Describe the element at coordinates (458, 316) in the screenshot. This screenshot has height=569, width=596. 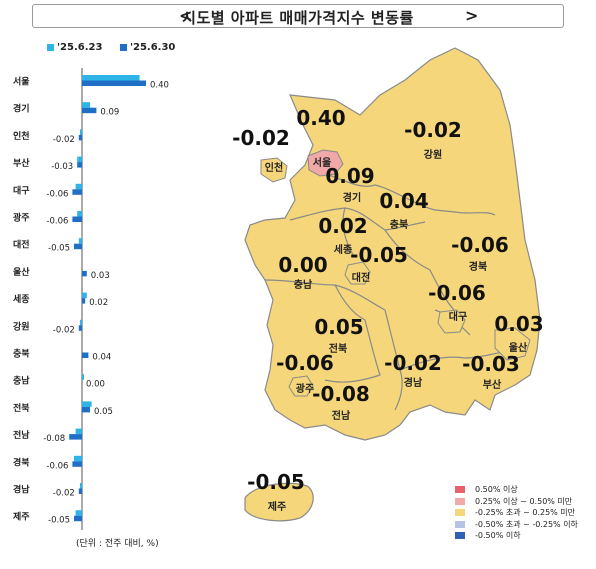
I see `map-region-label: 대구` at that location.